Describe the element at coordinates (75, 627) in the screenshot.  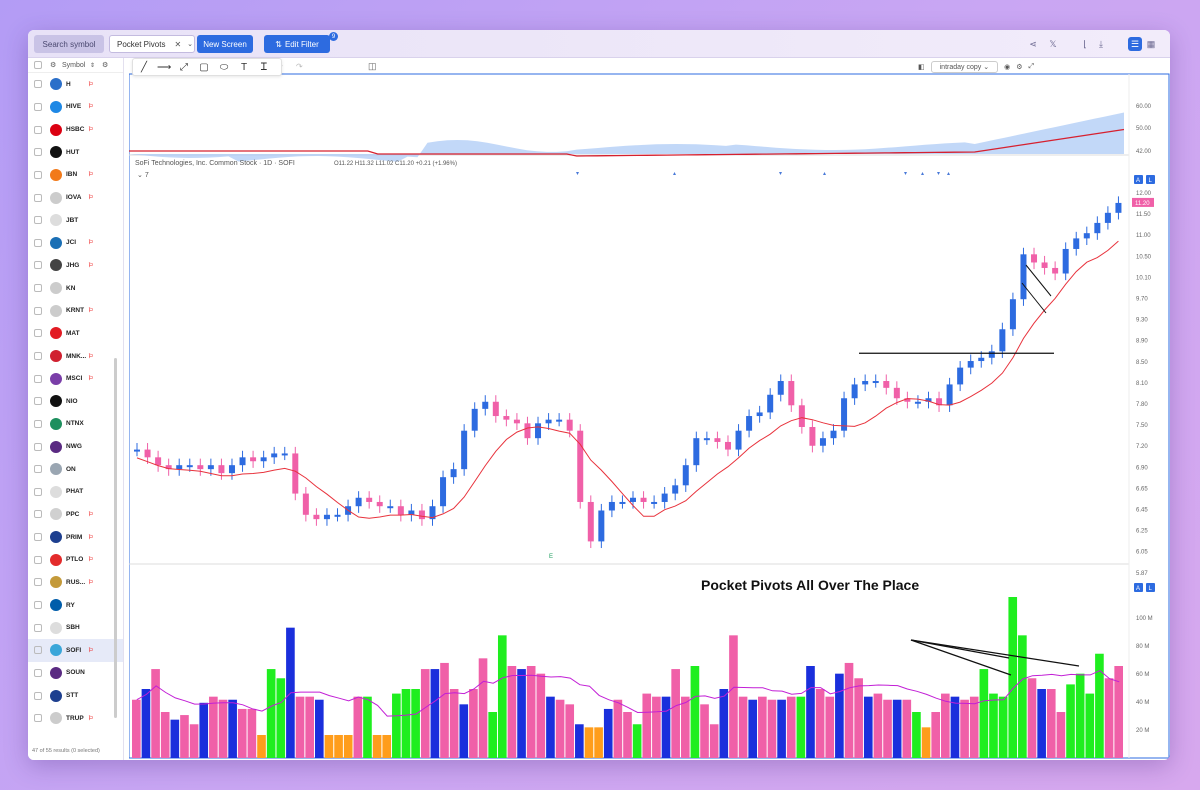
I see `sidebar-item-sbh: SBH` at that location.